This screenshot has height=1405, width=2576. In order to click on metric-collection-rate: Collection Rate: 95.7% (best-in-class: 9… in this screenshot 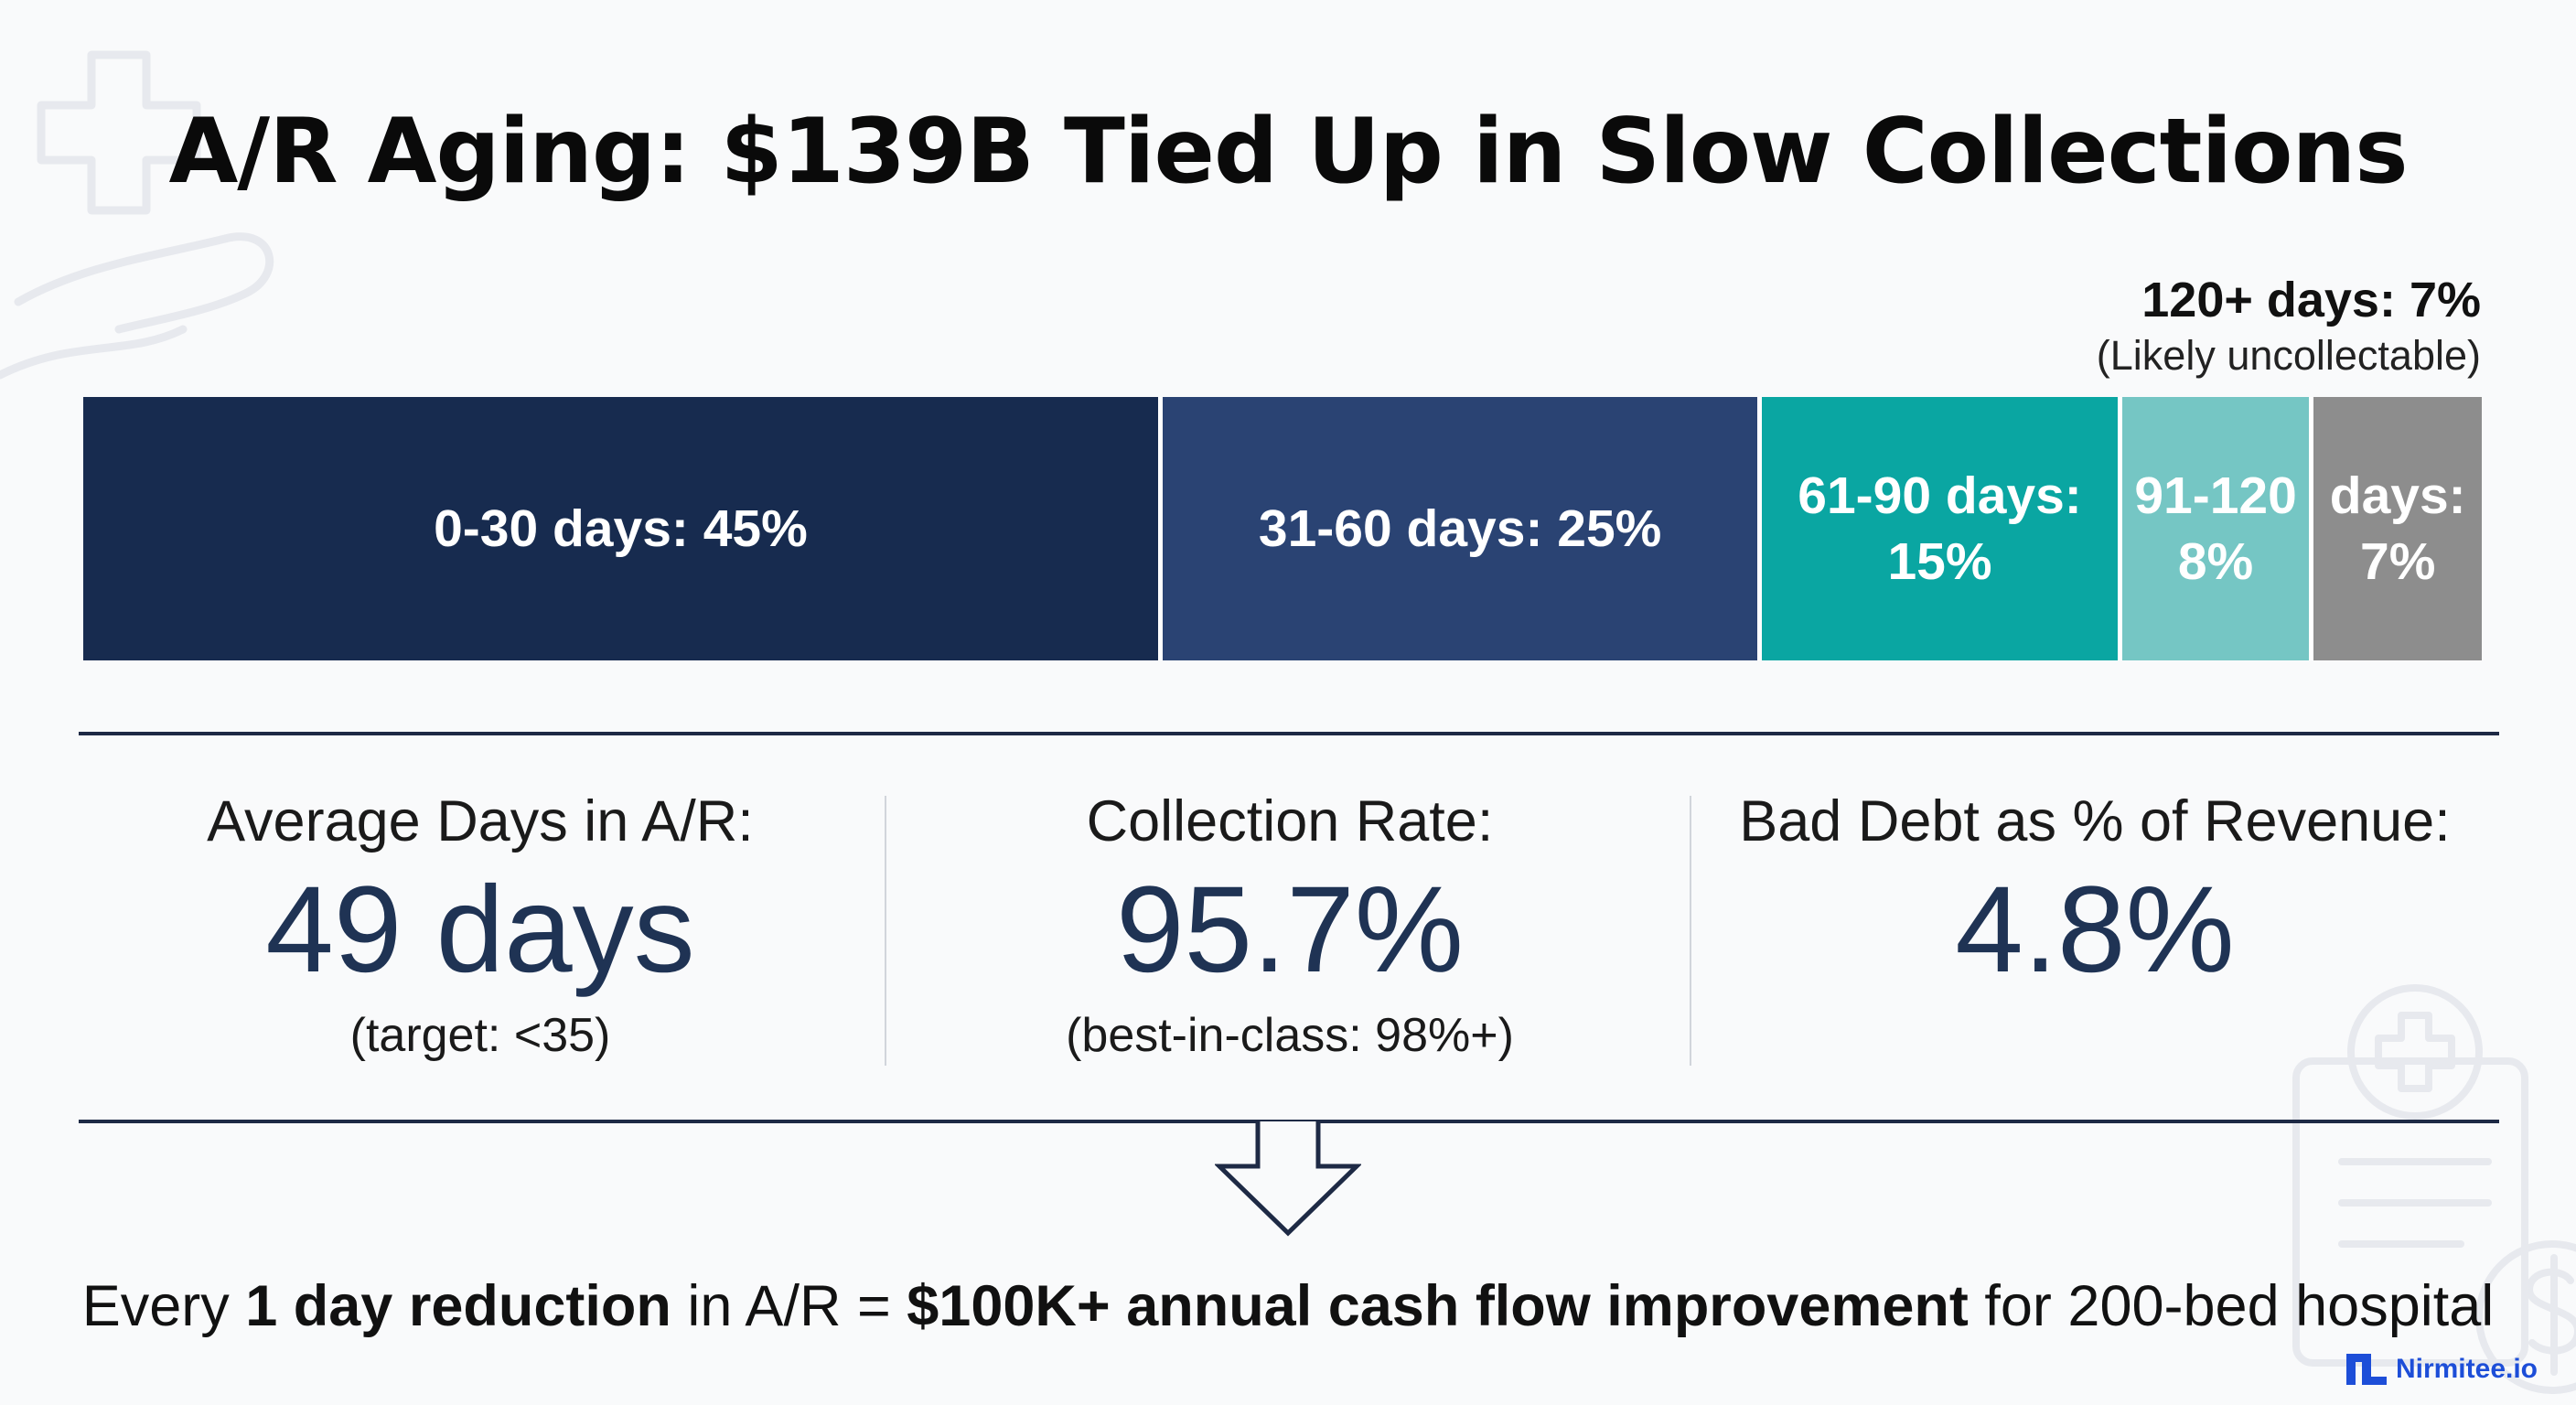, I will do `click(1290, 926)`.